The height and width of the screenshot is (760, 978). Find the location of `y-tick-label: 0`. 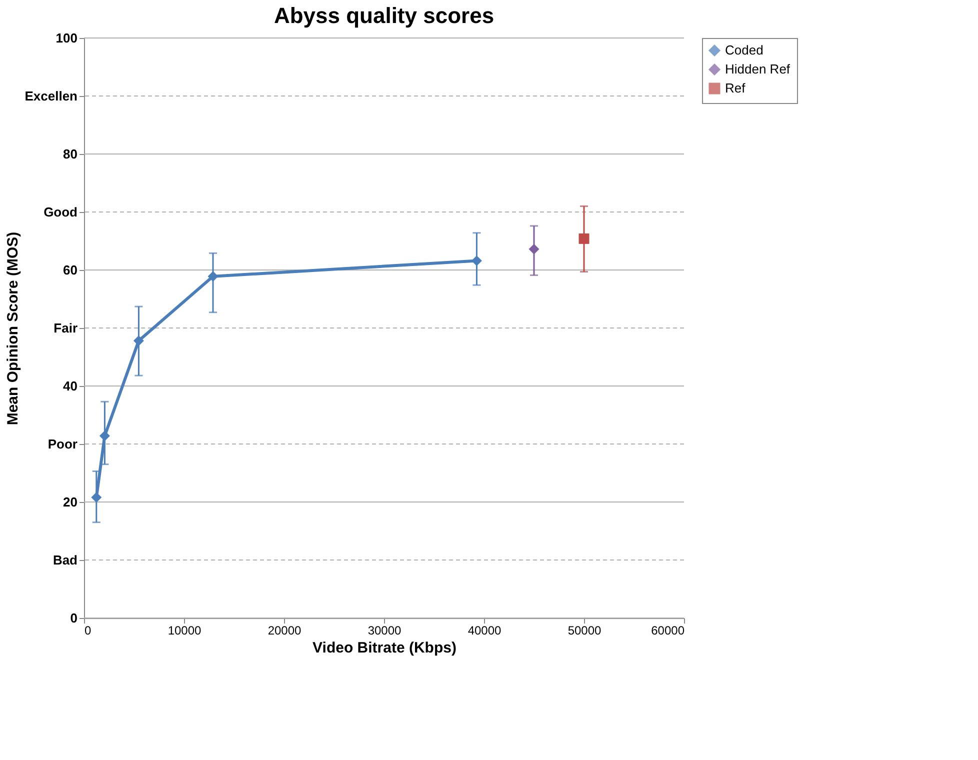

y-tick-label: 0 is located at coordinates (74, 618).